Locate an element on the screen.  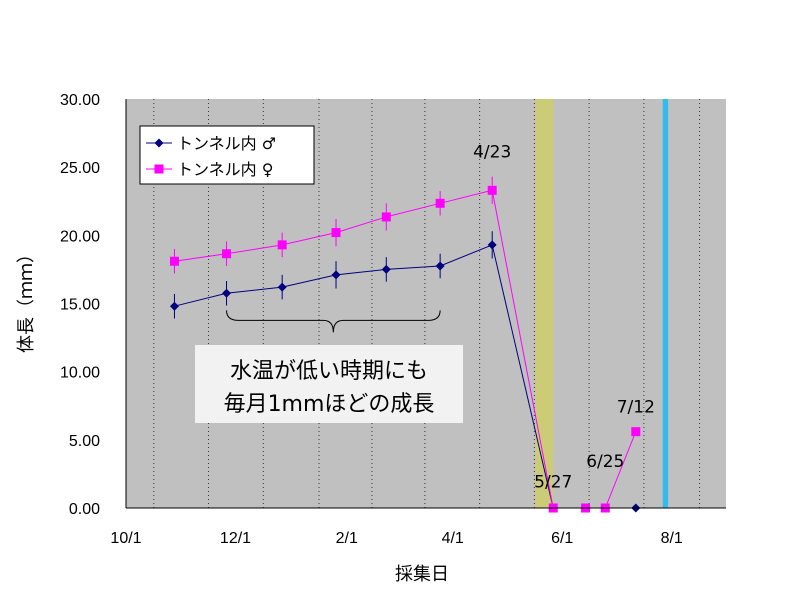
x-tick-label: 10/1 is located at coordinates (125, 538).